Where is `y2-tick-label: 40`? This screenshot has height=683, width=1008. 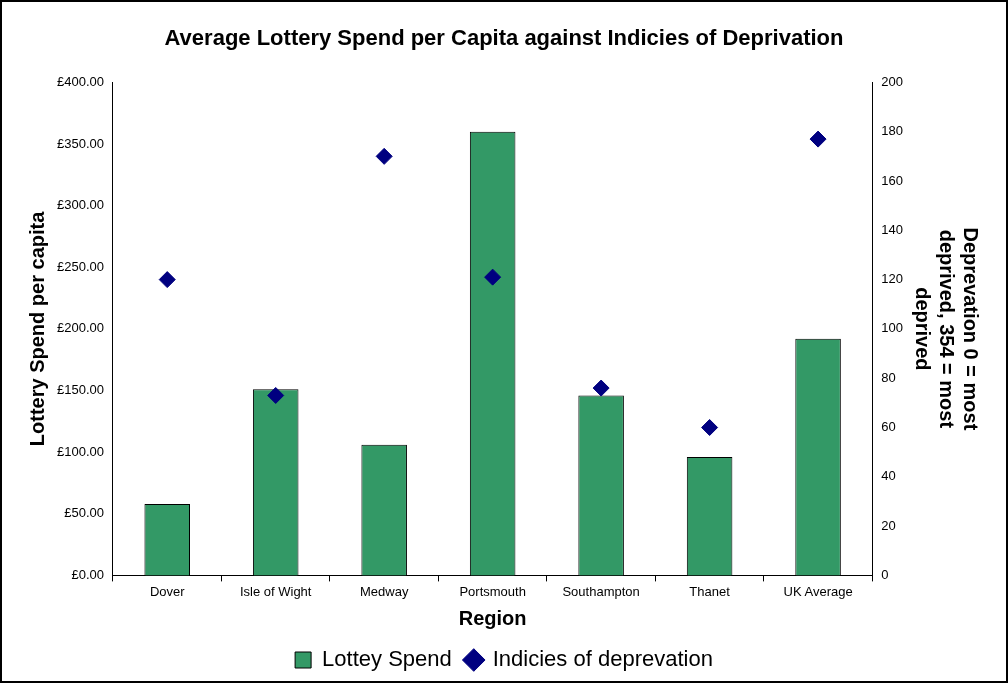 y2-tick-label: 40 is located at coordinates (888, 476).